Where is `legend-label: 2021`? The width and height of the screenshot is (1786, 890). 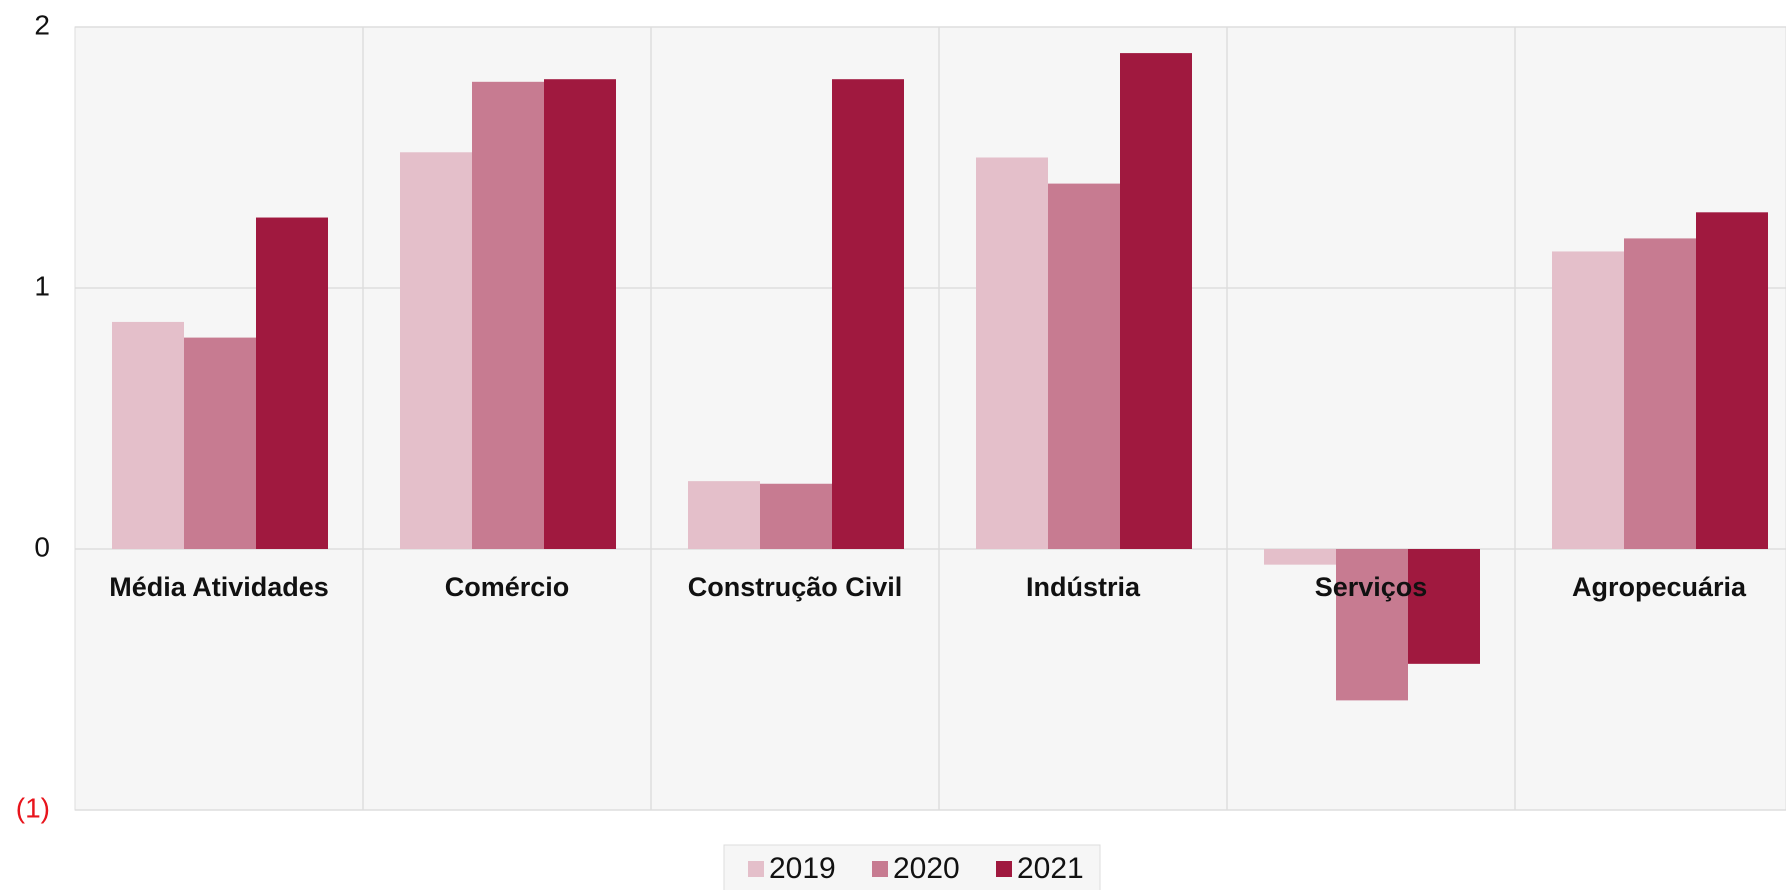 legend-label: 2021 is located at coordinates (1050, 868).